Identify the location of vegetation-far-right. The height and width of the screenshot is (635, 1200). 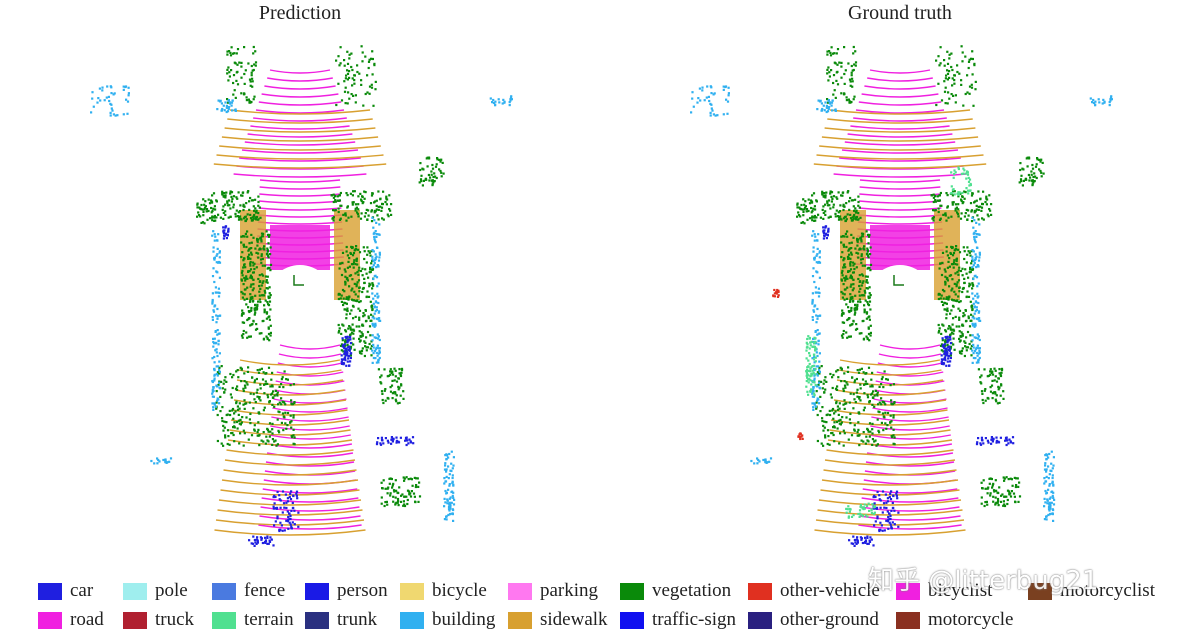
(1031, 171).